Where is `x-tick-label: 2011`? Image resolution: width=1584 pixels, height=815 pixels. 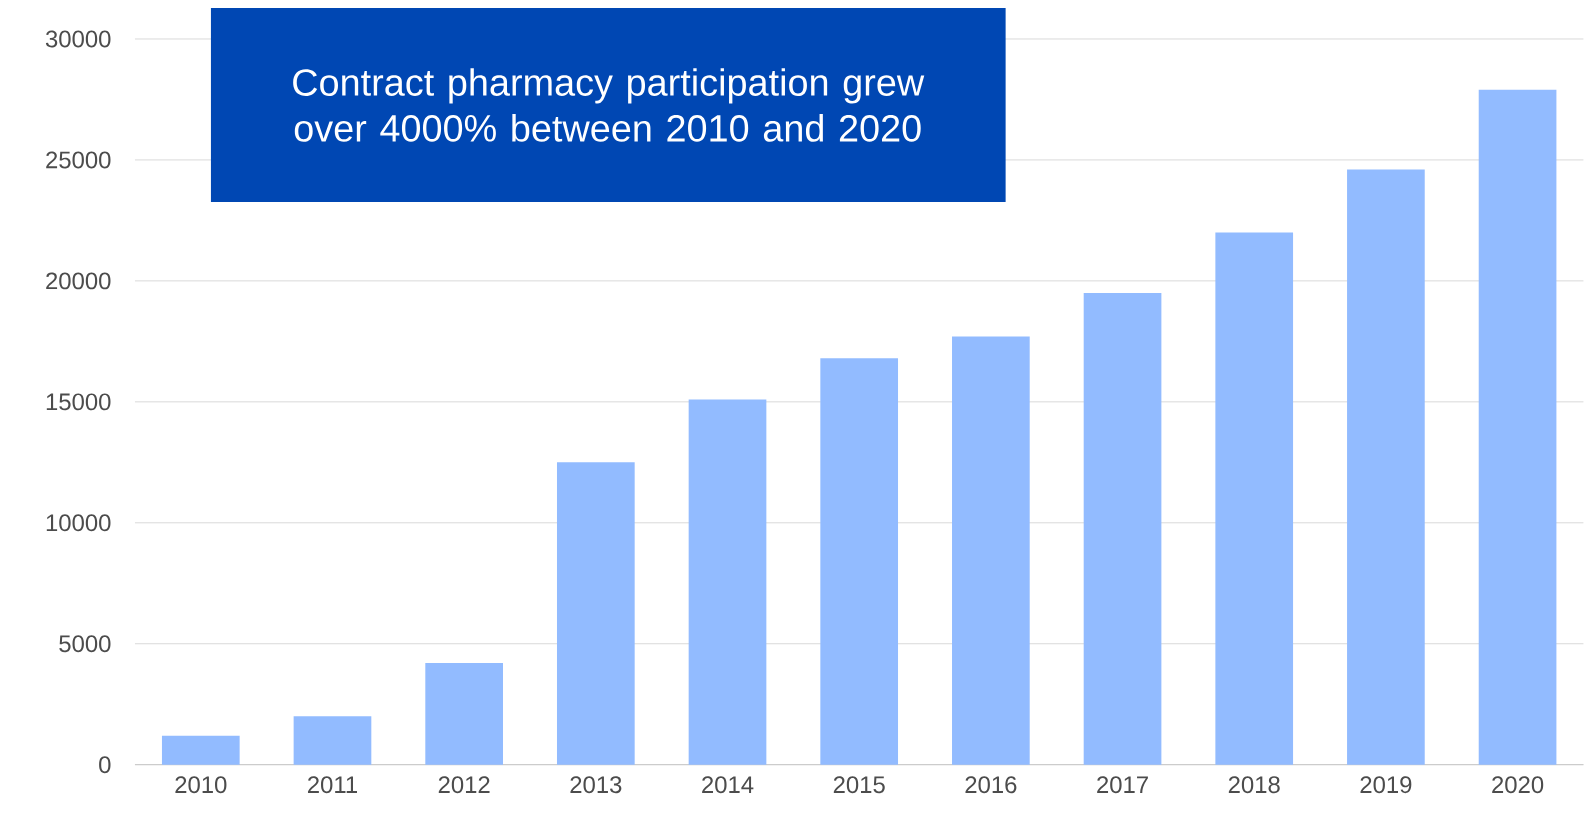
x-tick-label: 2011 is located at coordinates (332, 785).